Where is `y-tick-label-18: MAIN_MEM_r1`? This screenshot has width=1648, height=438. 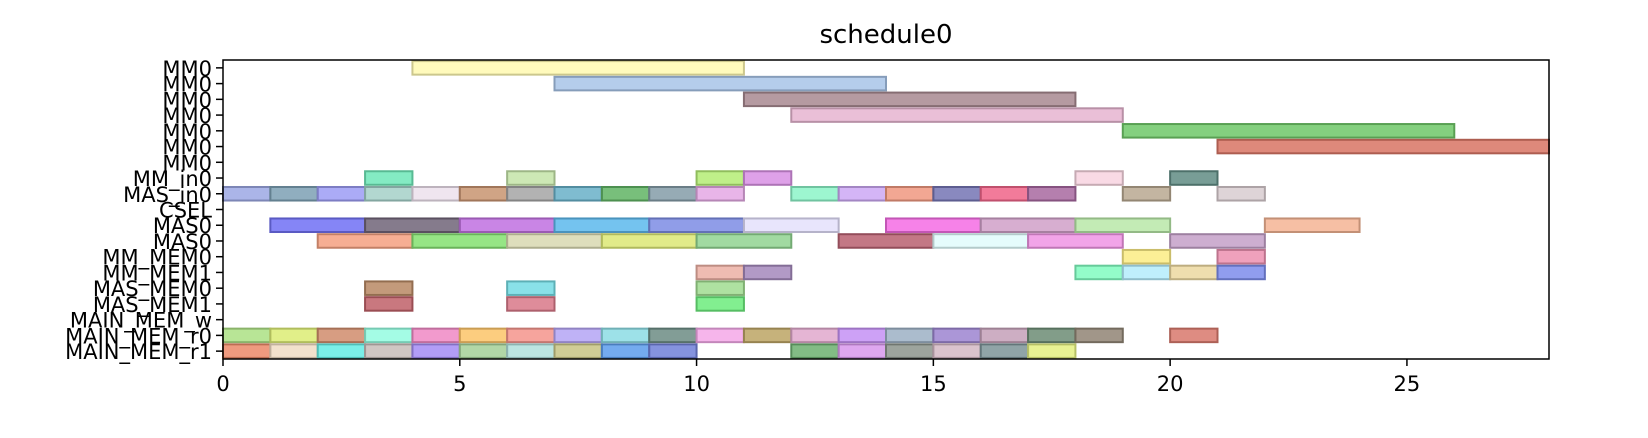 y-tick-label-18: MAIN_MEM_r1 is located at coordinates (138, 352).